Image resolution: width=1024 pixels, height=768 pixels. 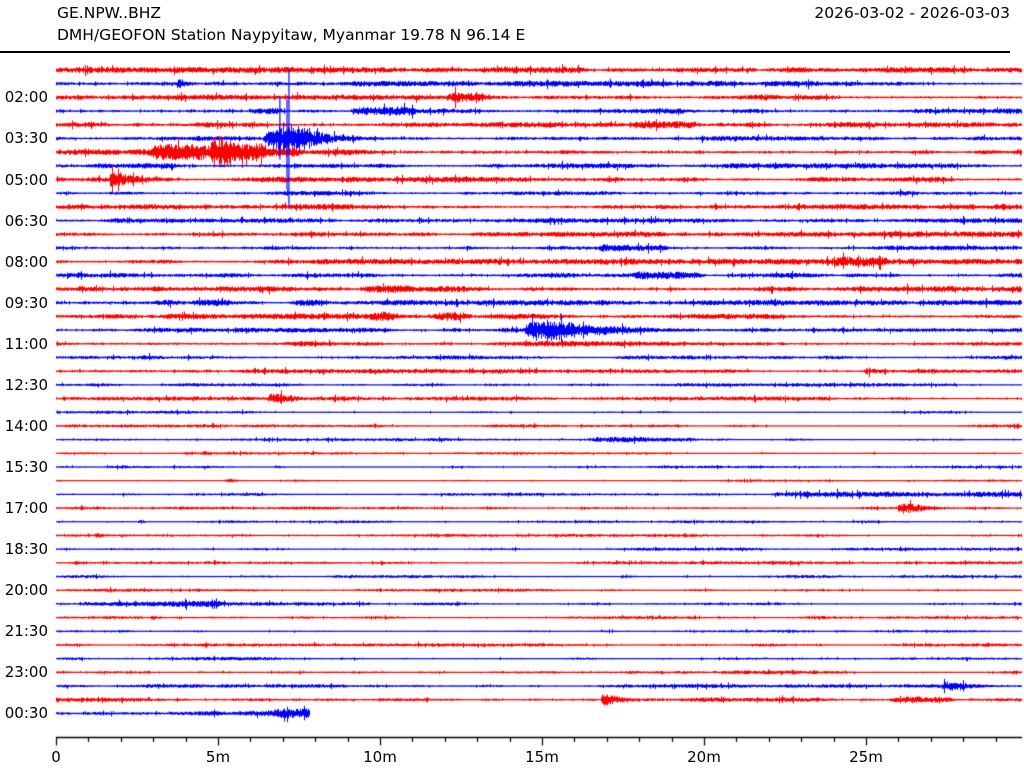 What do you see at coordinates (26, 302) in the screenshot?
I see `y-axis-time-label: 09:30` at bounding box center [26, 302].